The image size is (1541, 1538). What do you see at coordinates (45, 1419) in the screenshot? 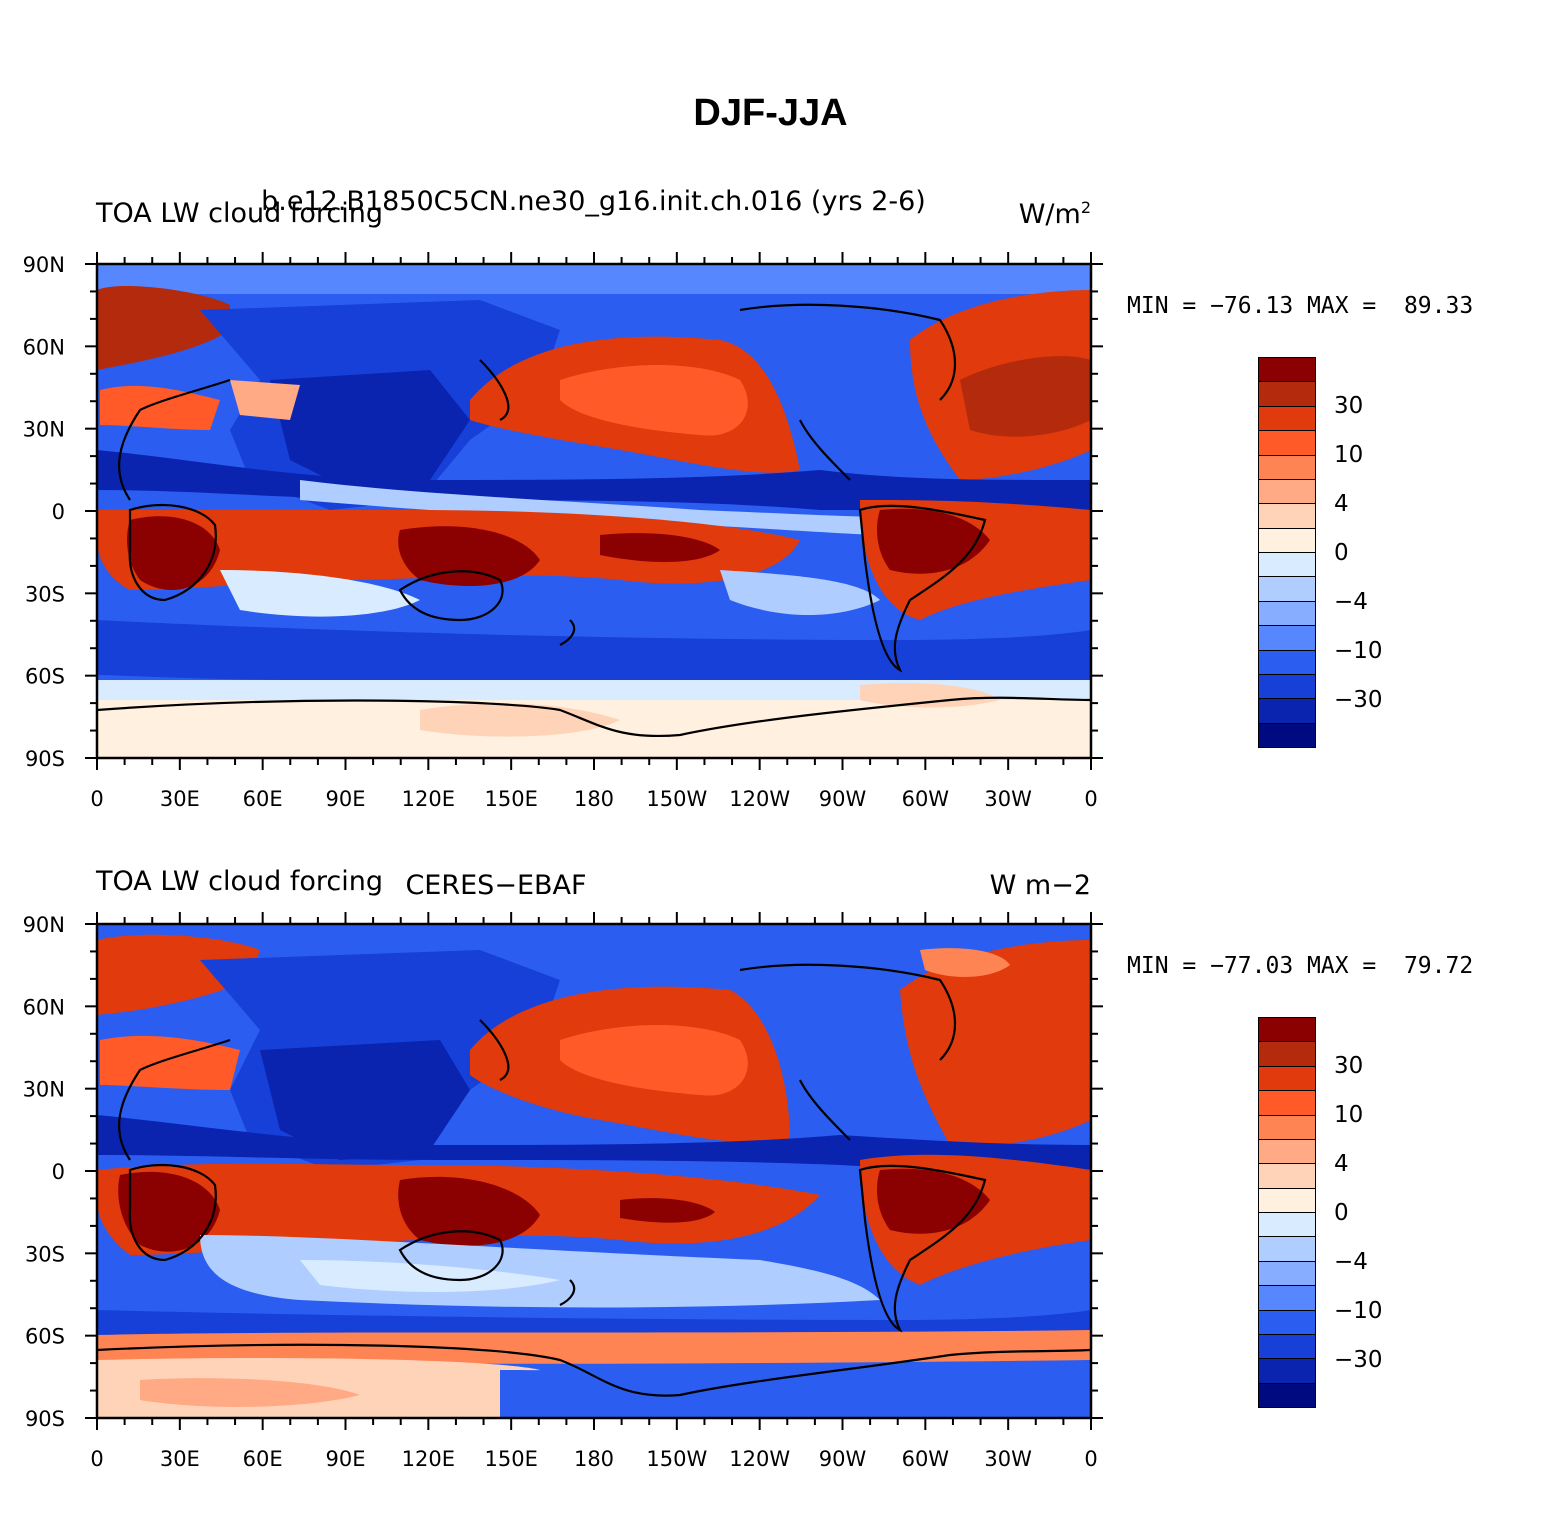
I see `lat-tick-label: 90S` at bounding box center [45, 1419].